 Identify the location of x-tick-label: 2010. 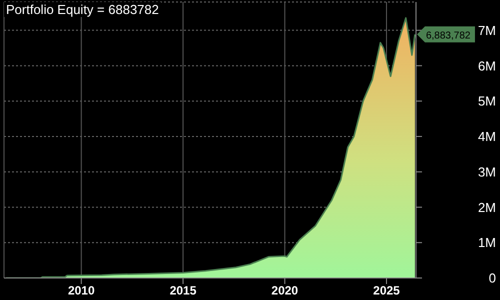
(81, 291).